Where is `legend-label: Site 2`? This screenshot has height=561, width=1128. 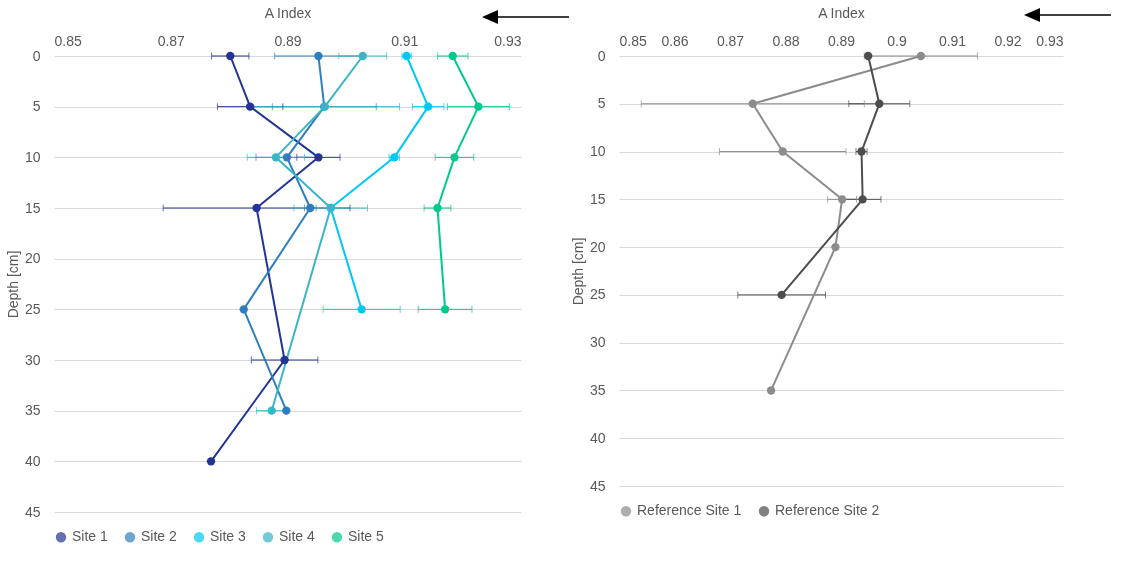
legend-label: Site 2 is located at coordinates (159, 536).